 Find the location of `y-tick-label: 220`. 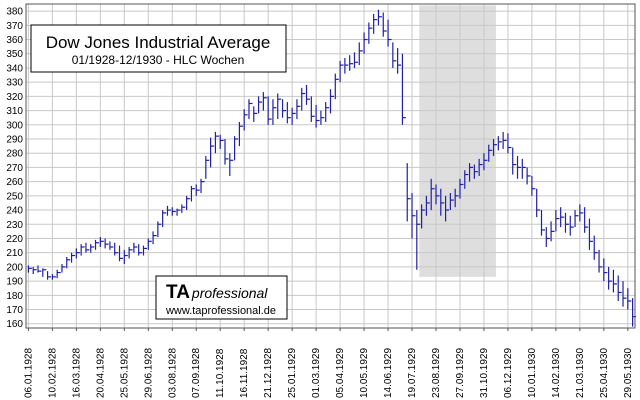

y-tick-label: 220 is located at coordinates (14, 239).